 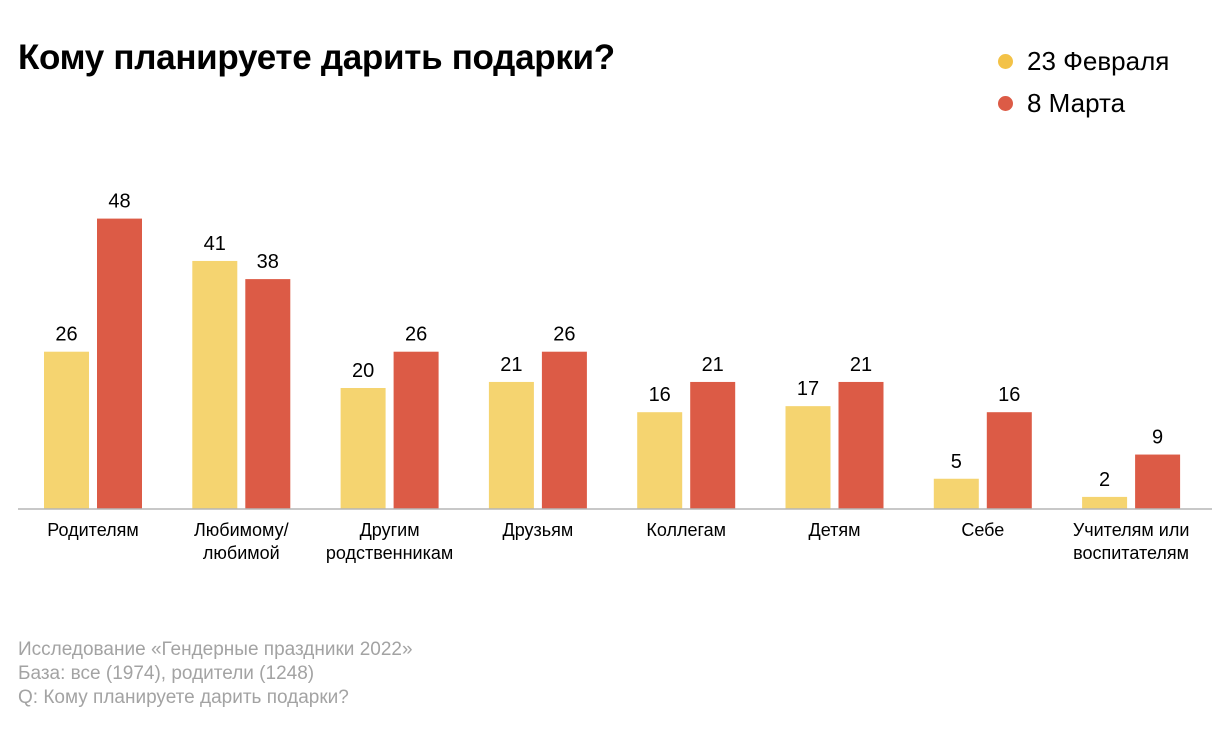 What do you see at coordinates (835, 530) in the screenshot?
I see `category-label: Детям` at bounding box center [835, 530].